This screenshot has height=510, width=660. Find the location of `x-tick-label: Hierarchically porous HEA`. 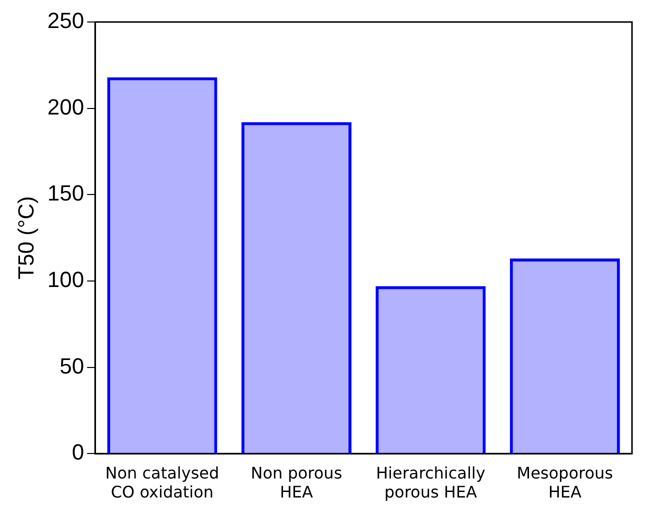

x-tick-label: Hierarchically porous HEA is located at coordinates (431, 482).